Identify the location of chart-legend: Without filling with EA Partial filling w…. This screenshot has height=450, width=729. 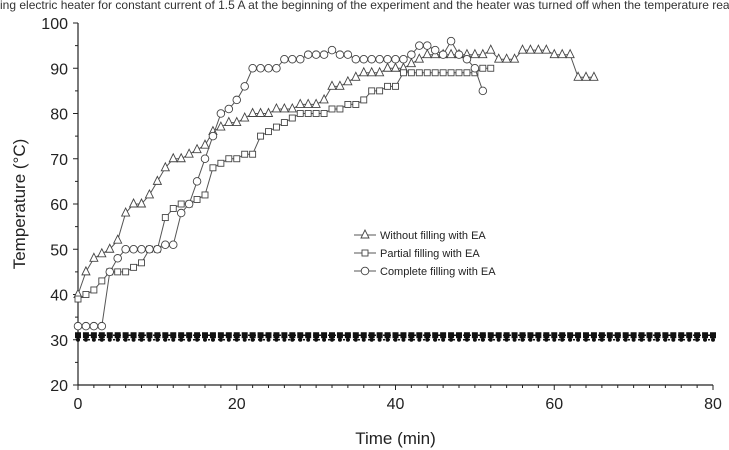
(425, 253).